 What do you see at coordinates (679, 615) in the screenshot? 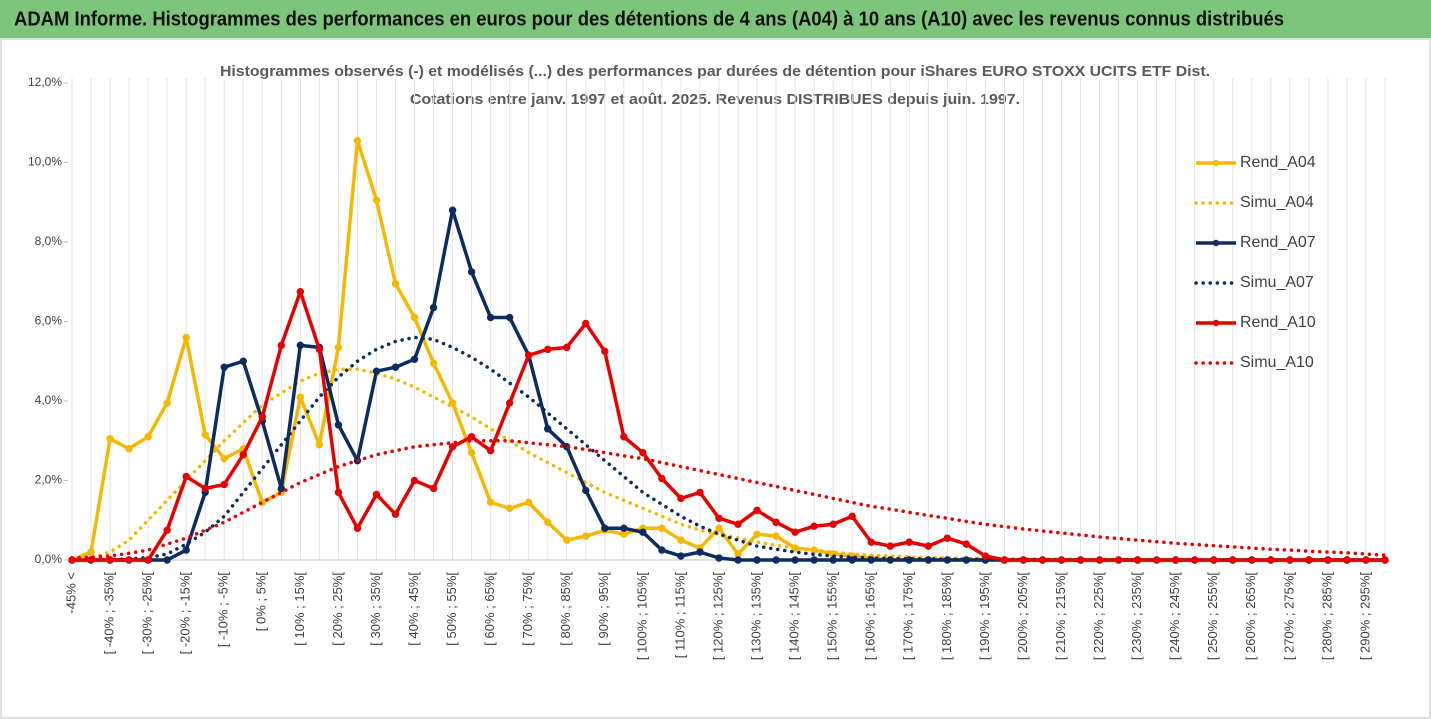
I see `x-tick-label: [ 110% ; 115%[` at bounding box center [679, 615].